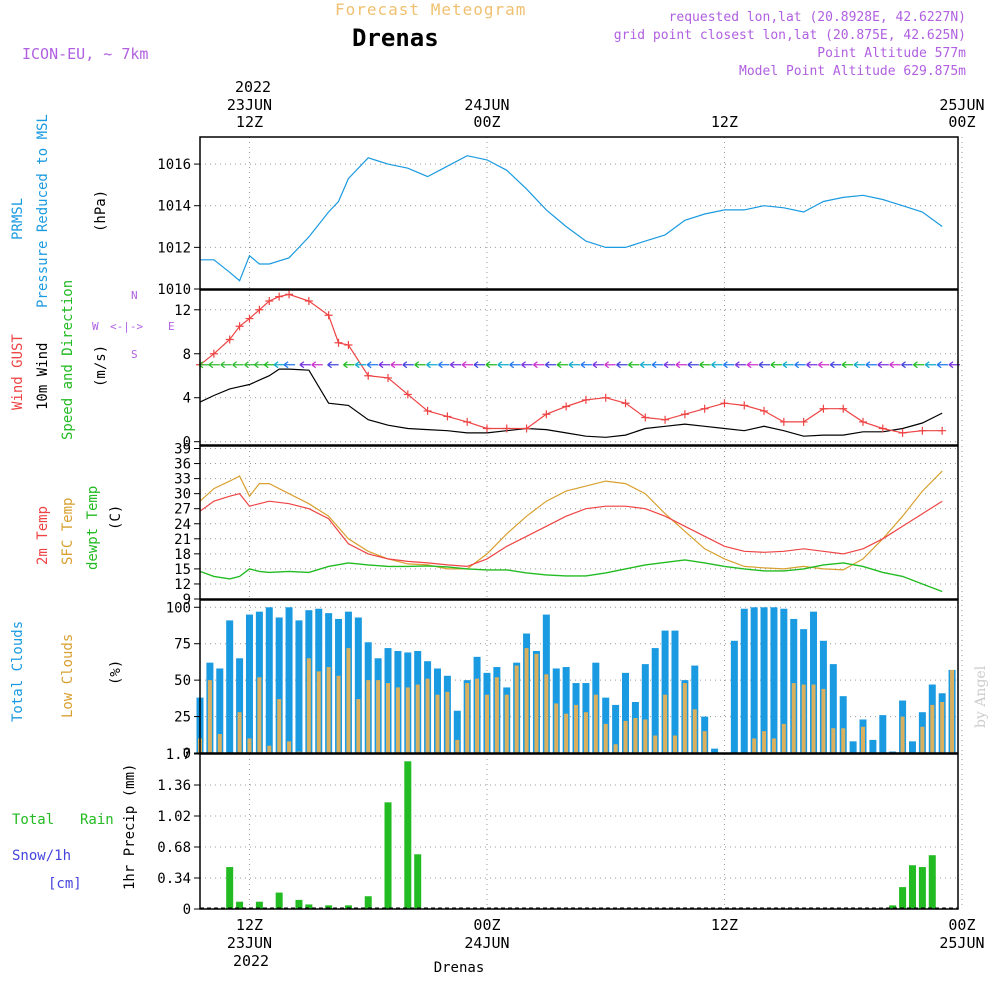 Image resolution: width=1000 pixels, height=1000 pixels. Describe the element at coordinates (579, 831) in the screenshot. I see `precip-panel-frame` at that location.